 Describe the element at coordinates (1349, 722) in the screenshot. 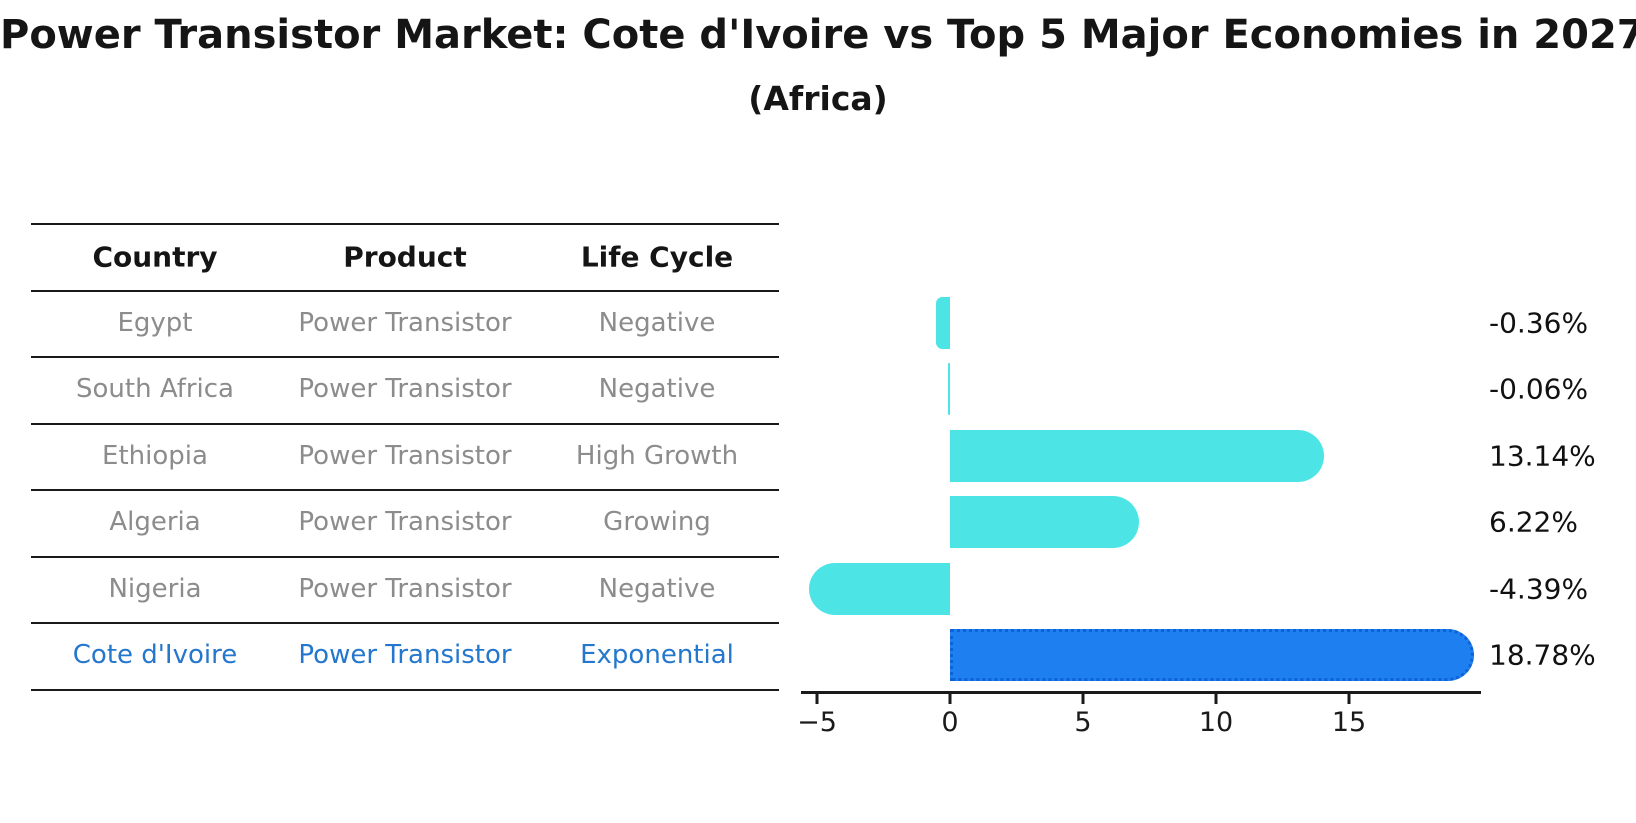

I see `x-axis-tick-label: 15` at that location.